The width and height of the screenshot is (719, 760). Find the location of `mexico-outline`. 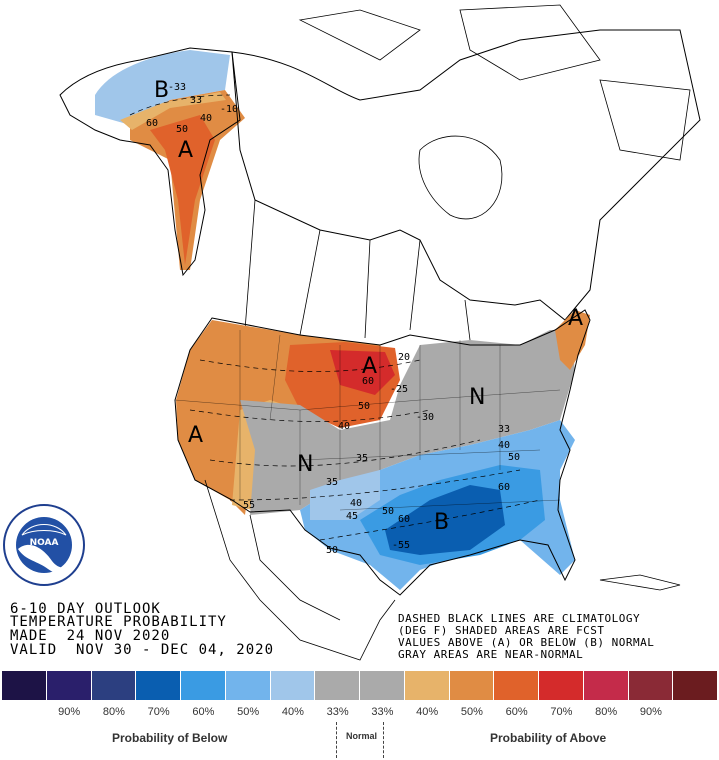

mexico-outline is located at coordinates (300, 570).